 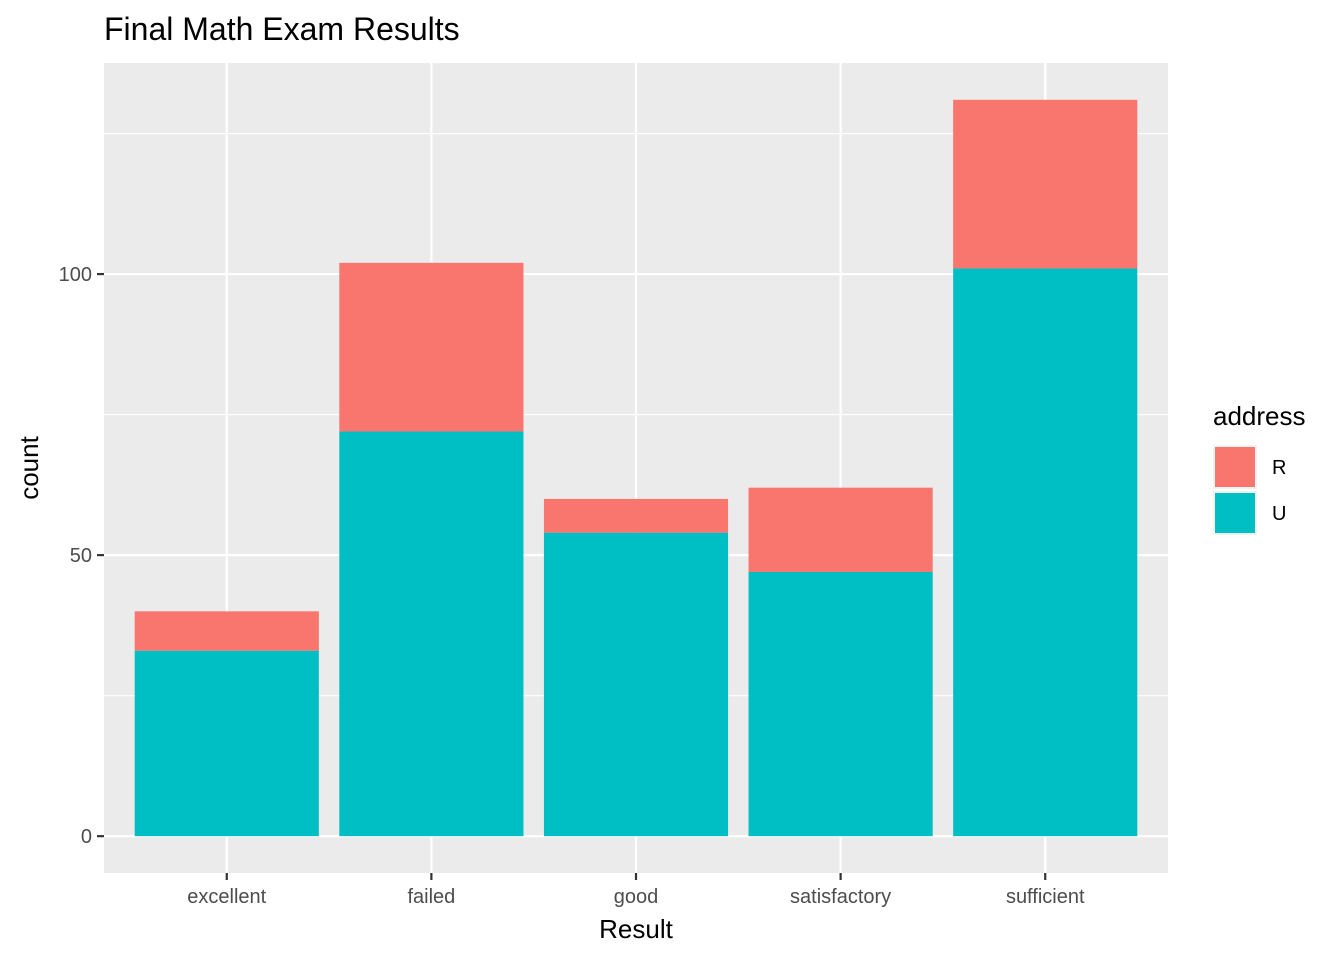 I want to click on x-tick-label: excellent, so click(x=226, y=897).